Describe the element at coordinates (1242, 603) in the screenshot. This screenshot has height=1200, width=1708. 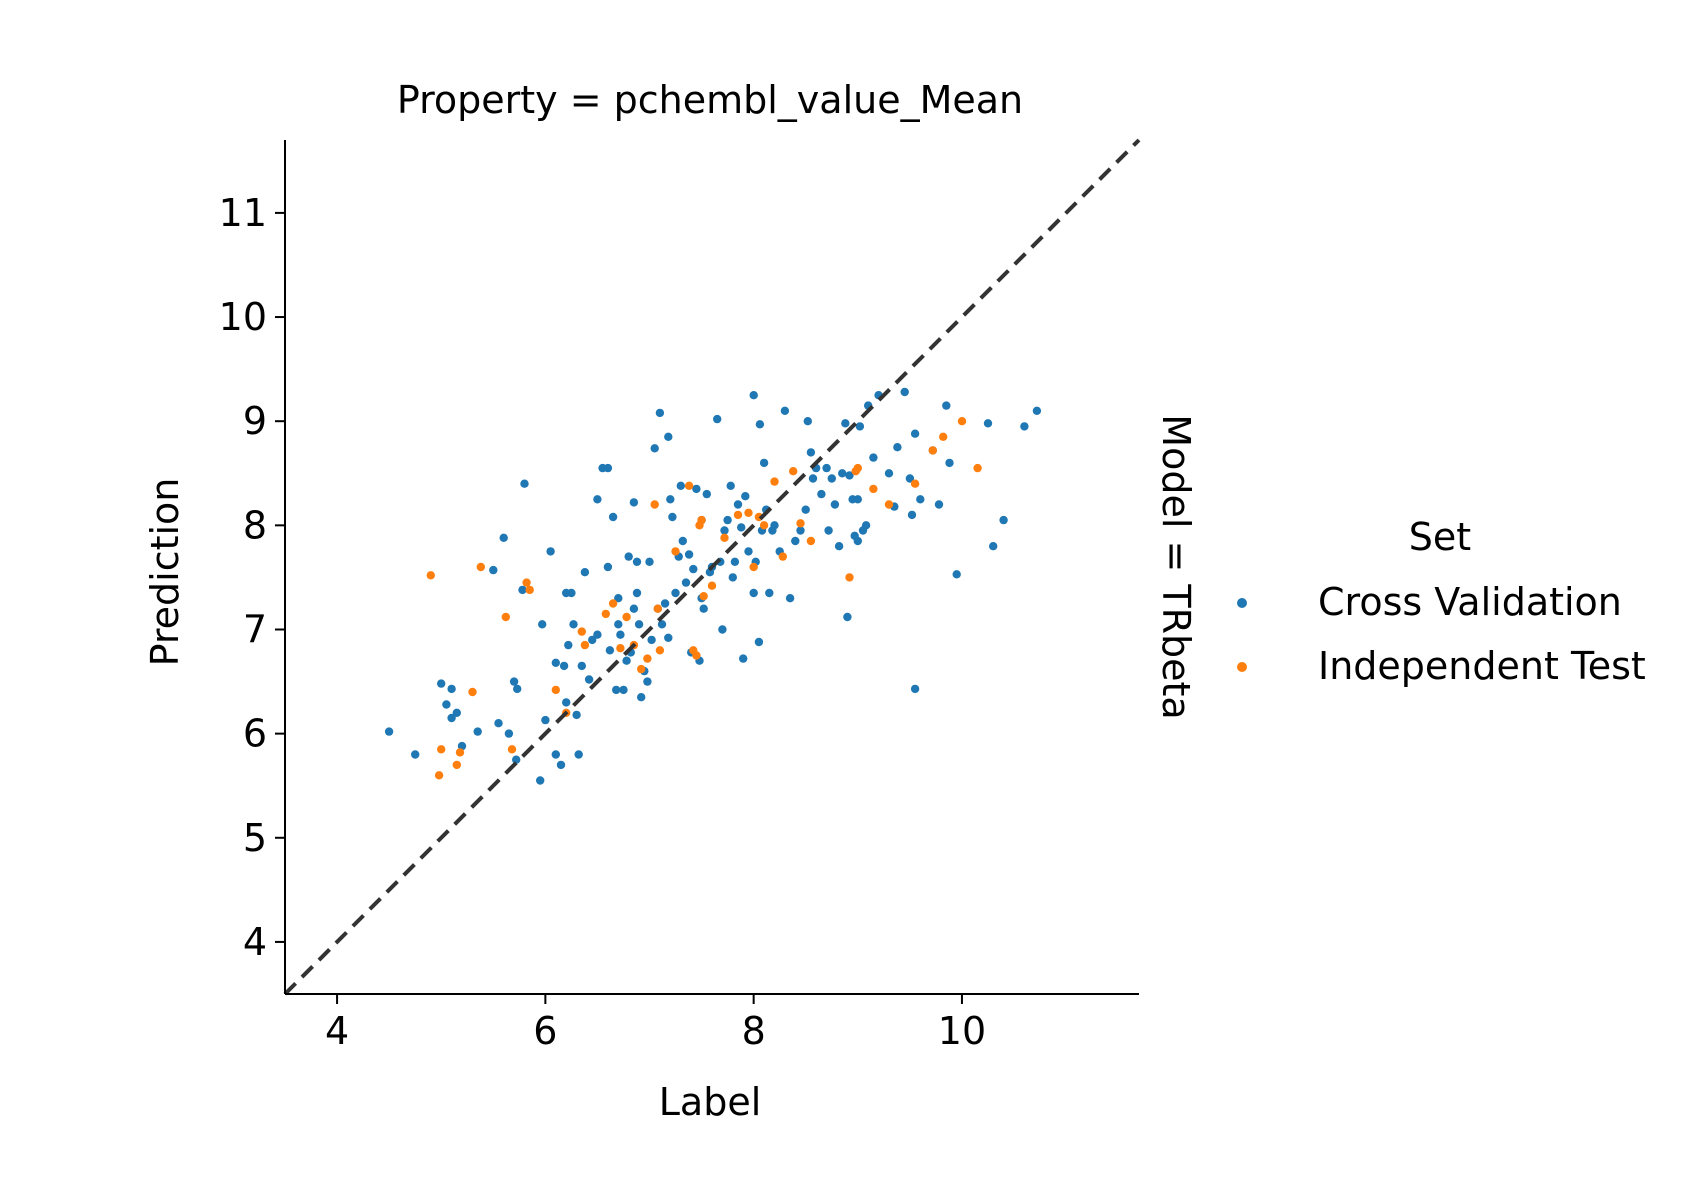
I see `legend-marker-cross-validation` at that location.